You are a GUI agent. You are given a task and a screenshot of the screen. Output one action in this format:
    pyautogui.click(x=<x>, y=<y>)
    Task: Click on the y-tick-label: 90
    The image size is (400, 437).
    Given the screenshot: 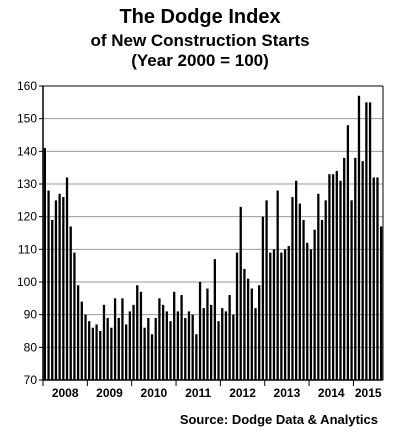 What is the action you would take?
    pyautogui.click(x=31, y=315)
    